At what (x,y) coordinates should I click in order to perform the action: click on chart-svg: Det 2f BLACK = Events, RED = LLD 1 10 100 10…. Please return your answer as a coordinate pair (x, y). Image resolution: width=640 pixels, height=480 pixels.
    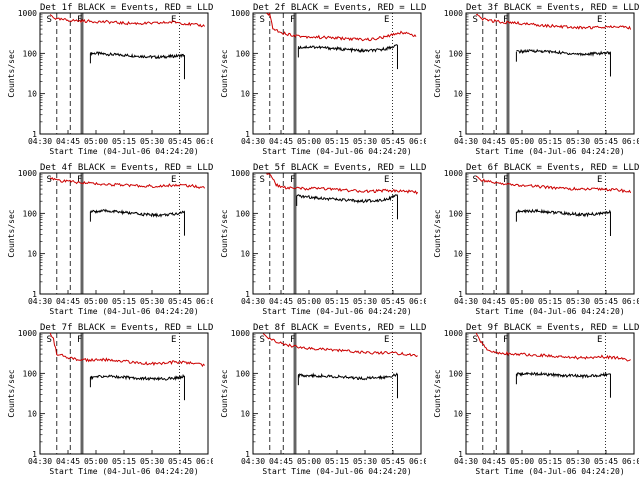
    Looking at the image, I should click on (323, 79).